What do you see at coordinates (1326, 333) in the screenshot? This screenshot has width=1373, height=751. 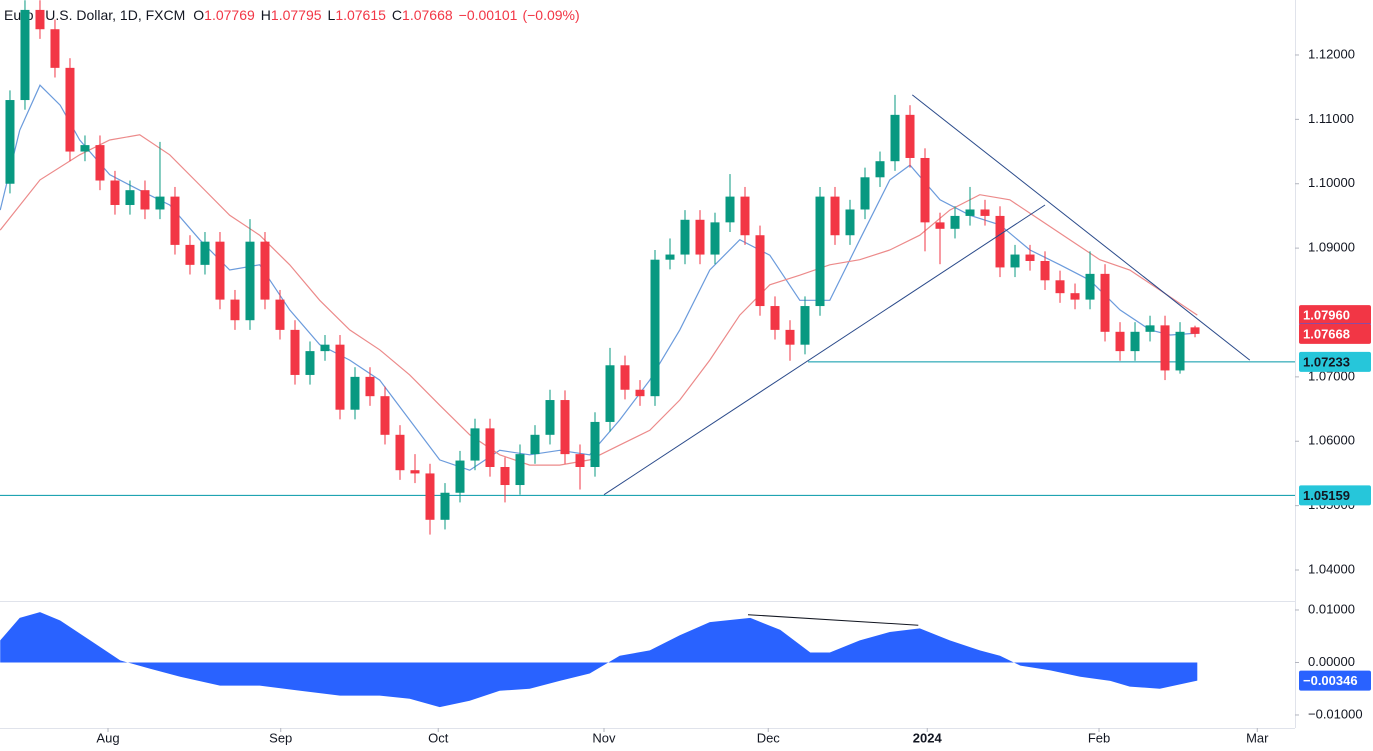 I see `price-label: 1.07668` at bounding box center [1326, 333].